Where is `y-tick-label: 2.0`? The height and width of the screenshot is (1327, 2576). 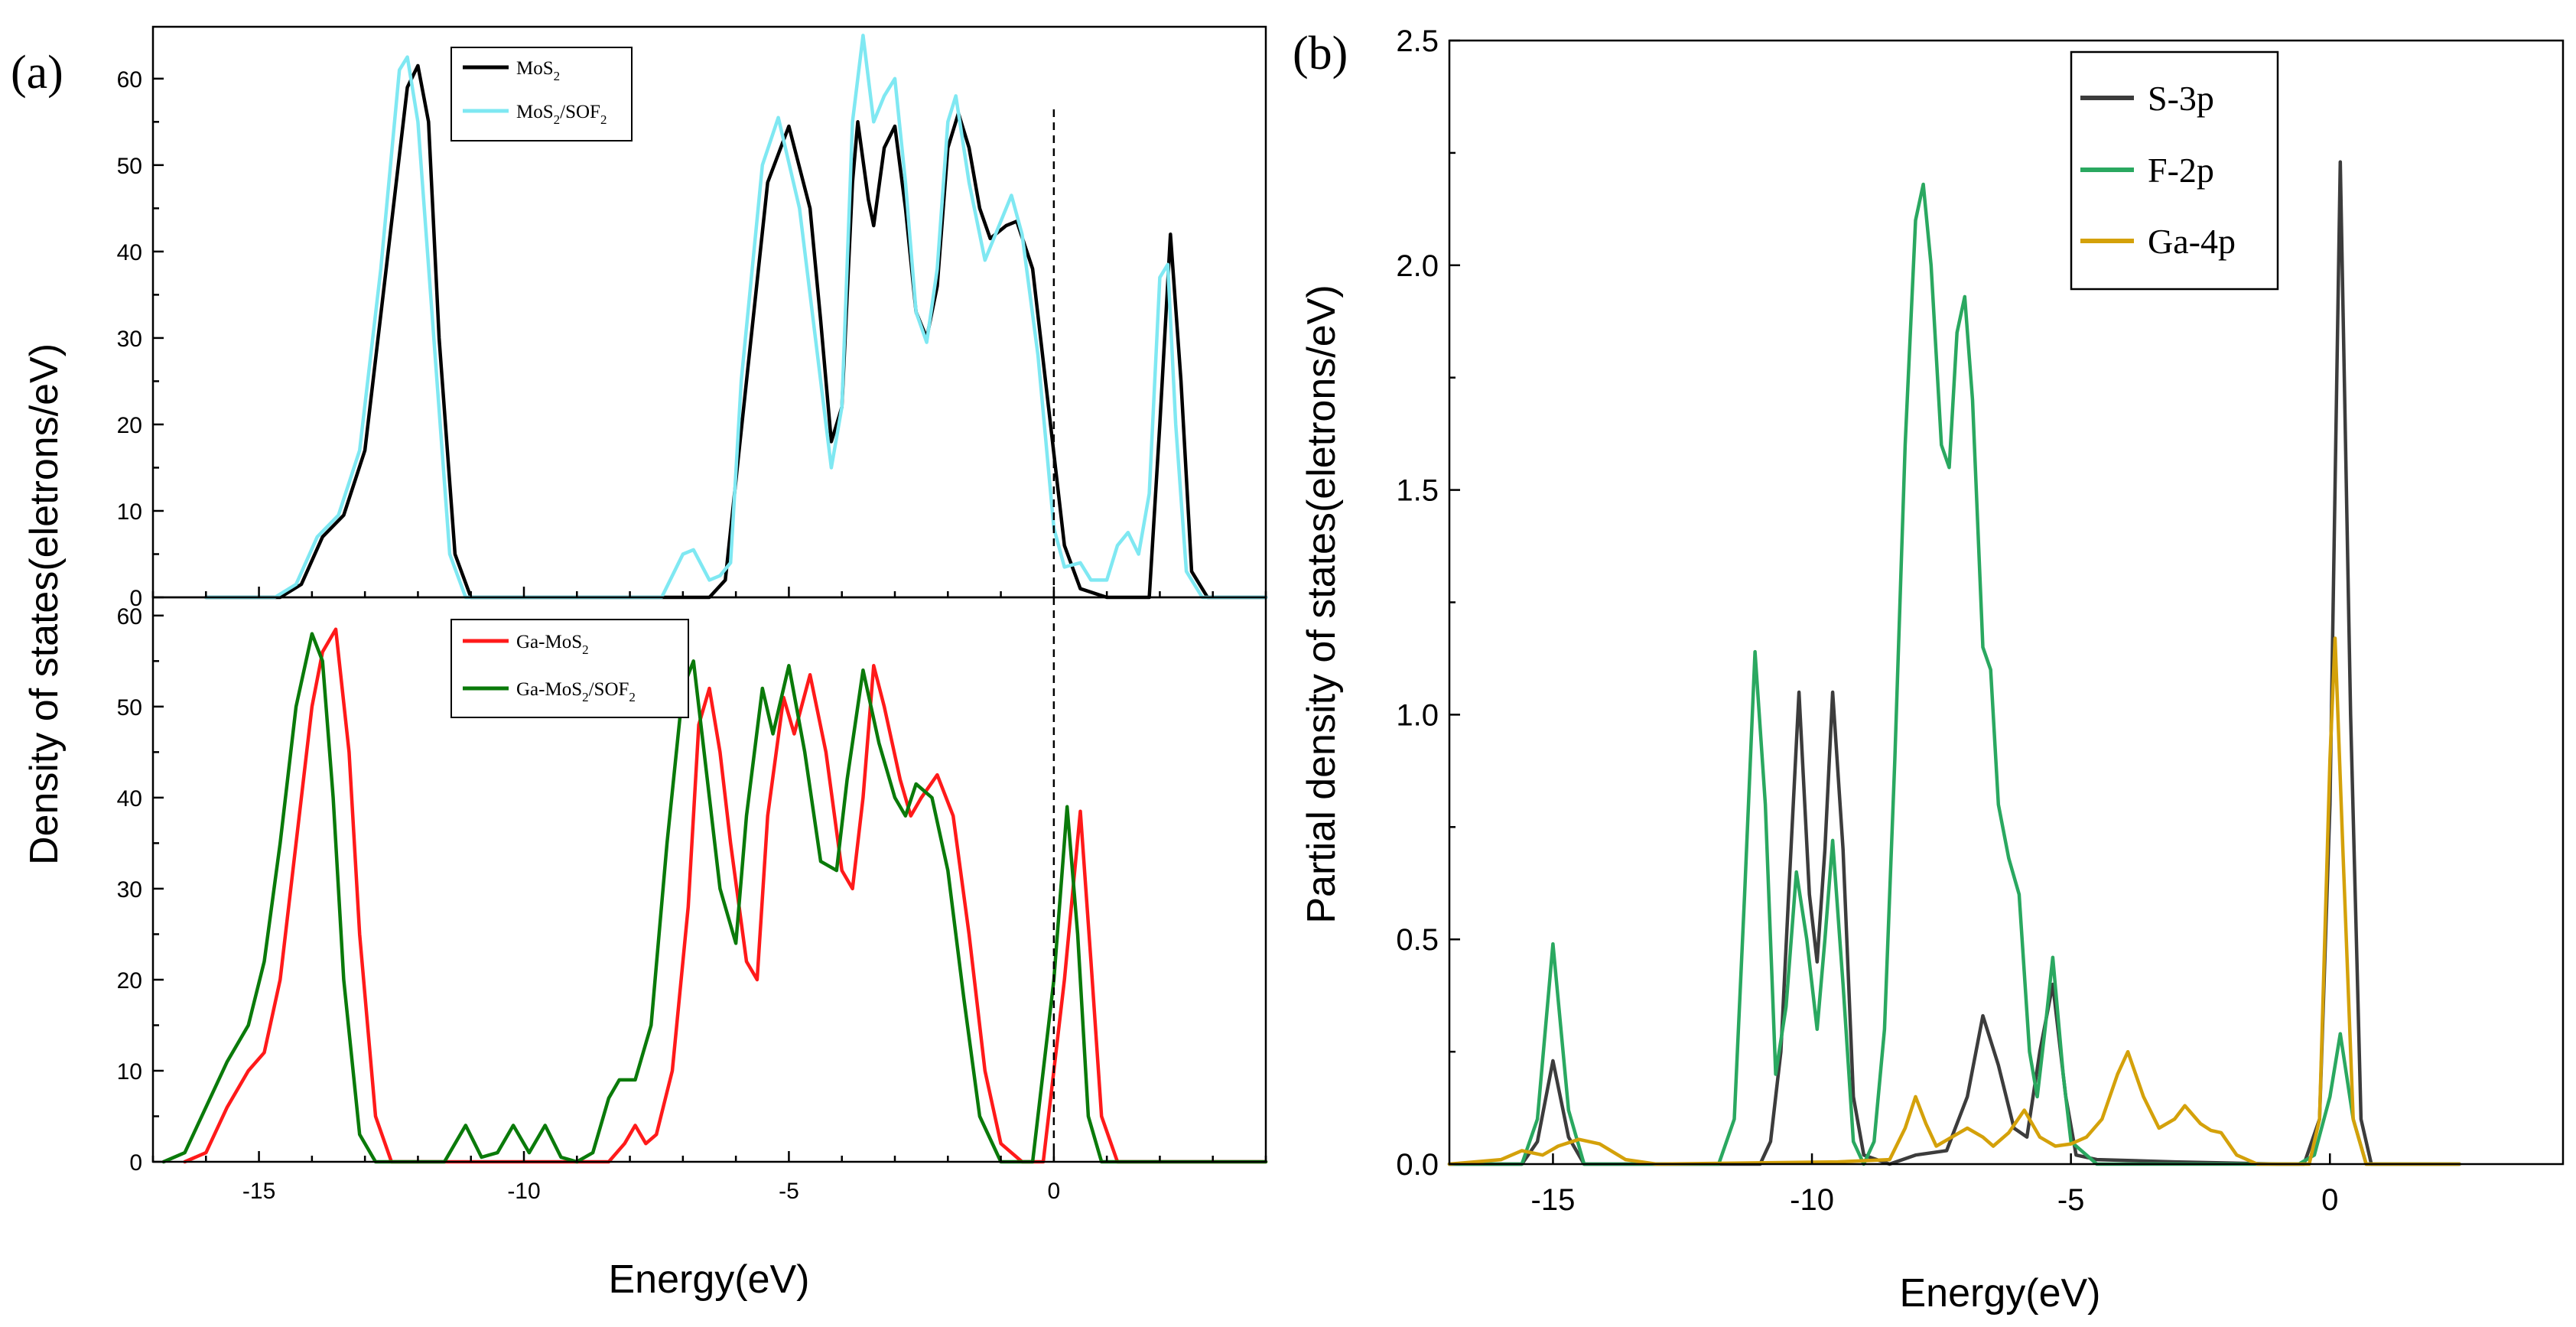 y-tick-label: 2.0 is located at coordinates (1417, 266).